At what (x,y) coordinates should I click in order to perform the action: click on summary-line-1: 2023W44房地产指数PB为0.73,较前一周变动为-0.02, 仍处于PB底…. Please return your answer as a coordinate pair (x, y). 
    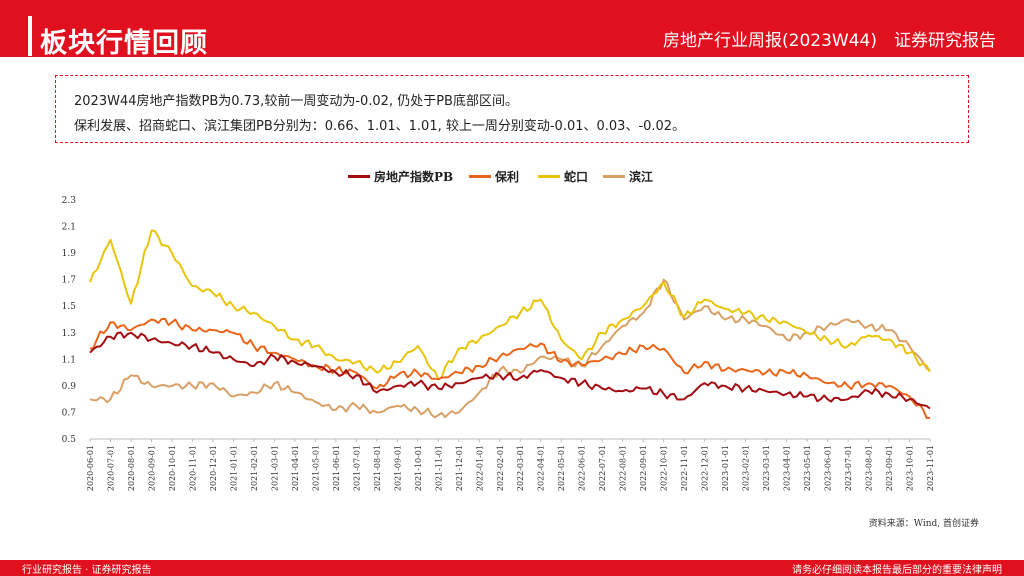
    Looking at the image, I should click on (296, 101).